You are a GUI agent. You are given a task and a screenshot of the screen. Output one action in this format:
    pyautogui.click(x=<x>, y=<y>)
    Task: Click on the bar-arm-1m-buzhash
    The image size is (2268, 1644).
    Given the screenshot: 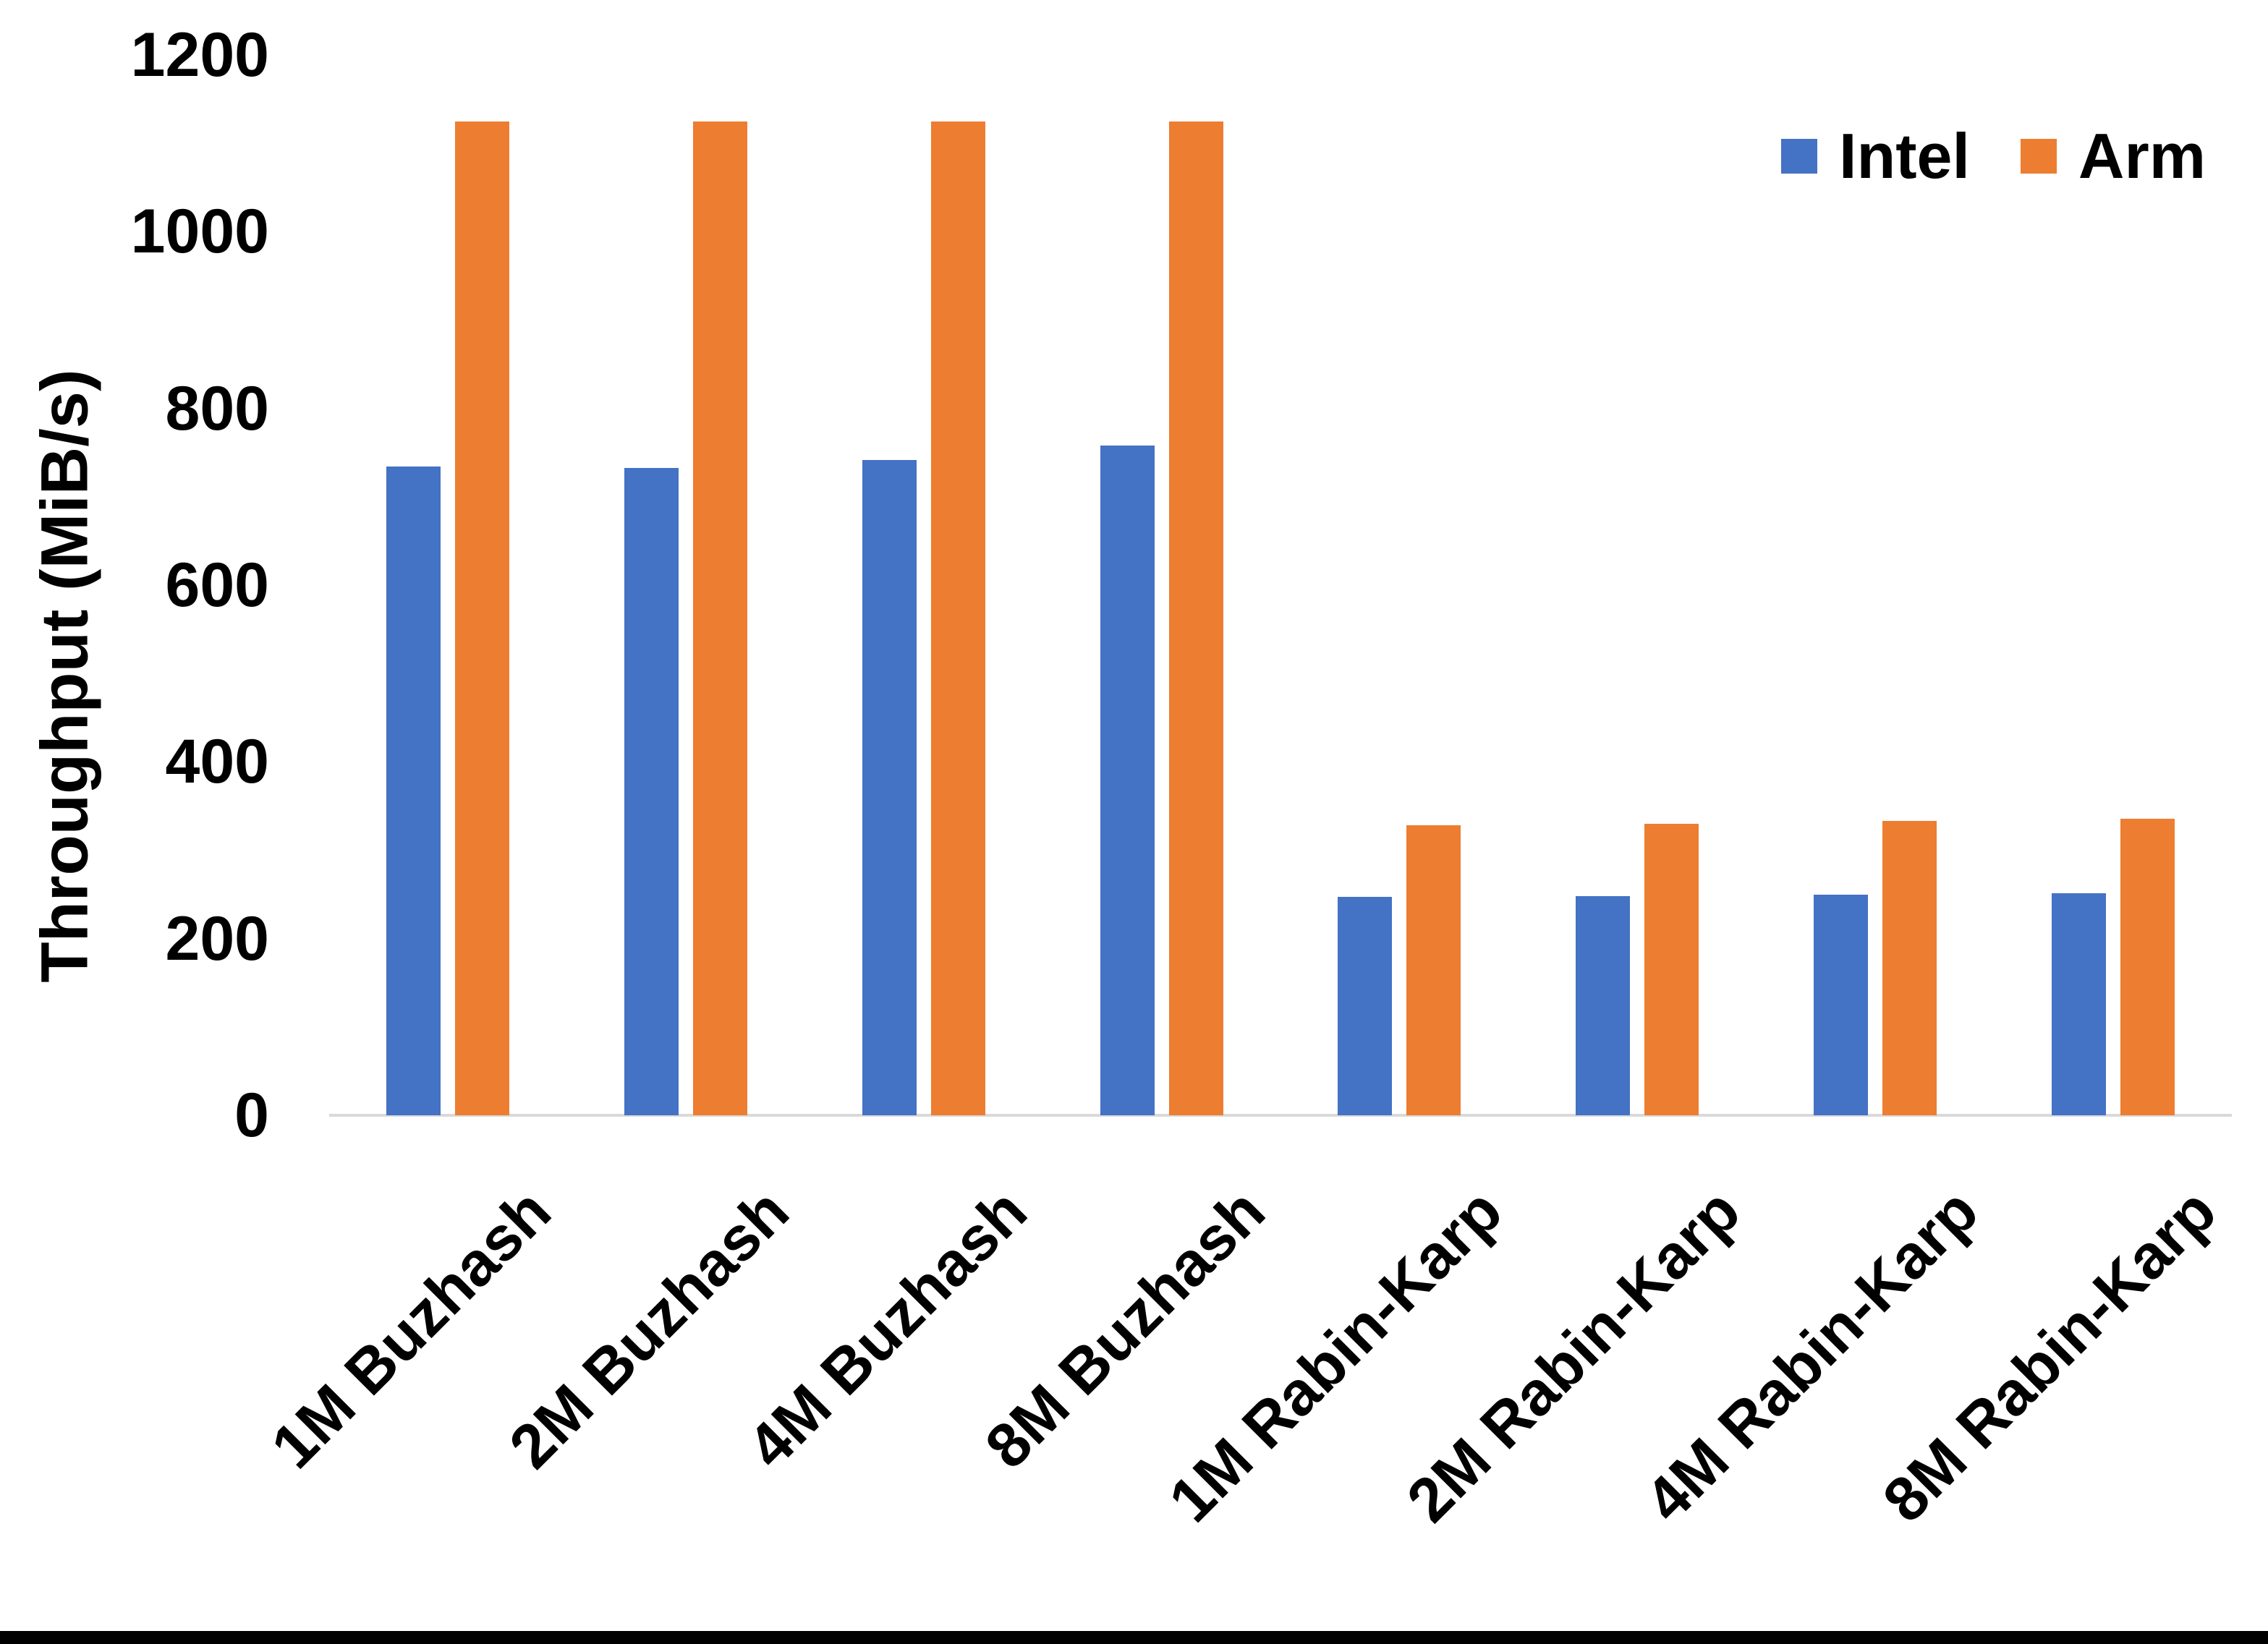 What is the action you would take?
    pyautogui.click(x=482, y=618)
    